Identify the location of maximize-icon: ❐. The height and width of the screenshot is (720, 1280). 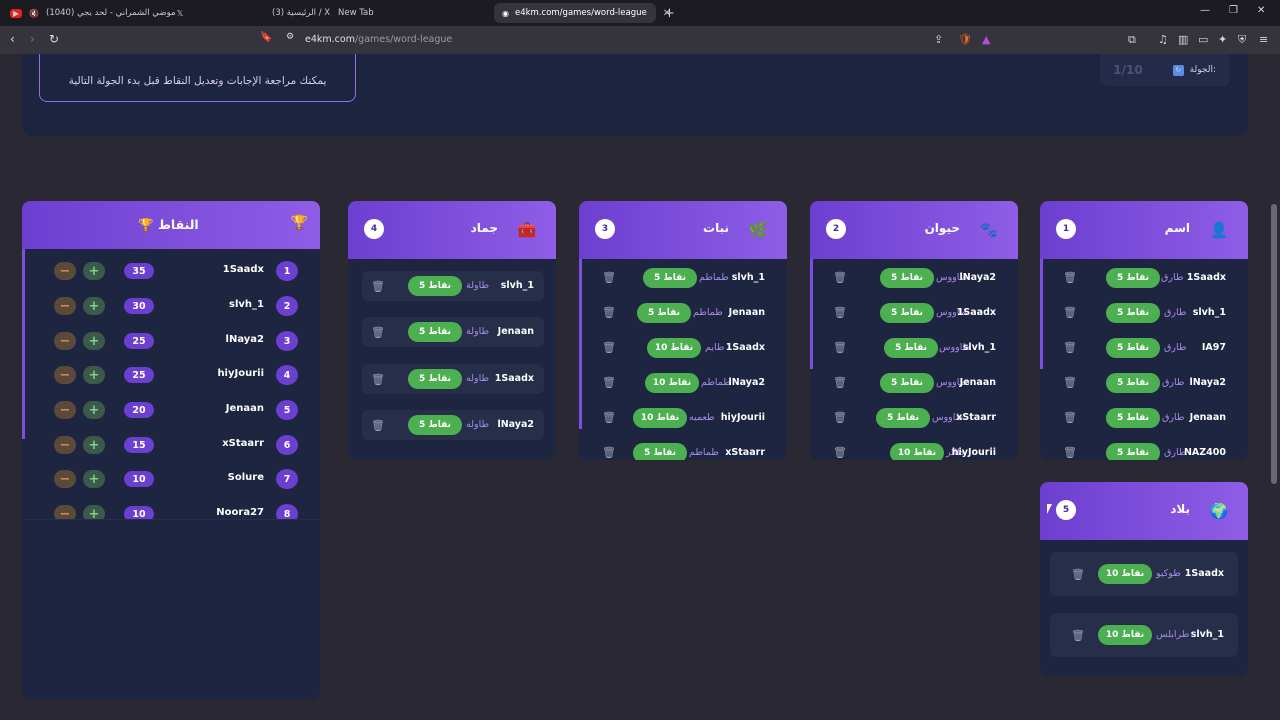
(1233, 10).